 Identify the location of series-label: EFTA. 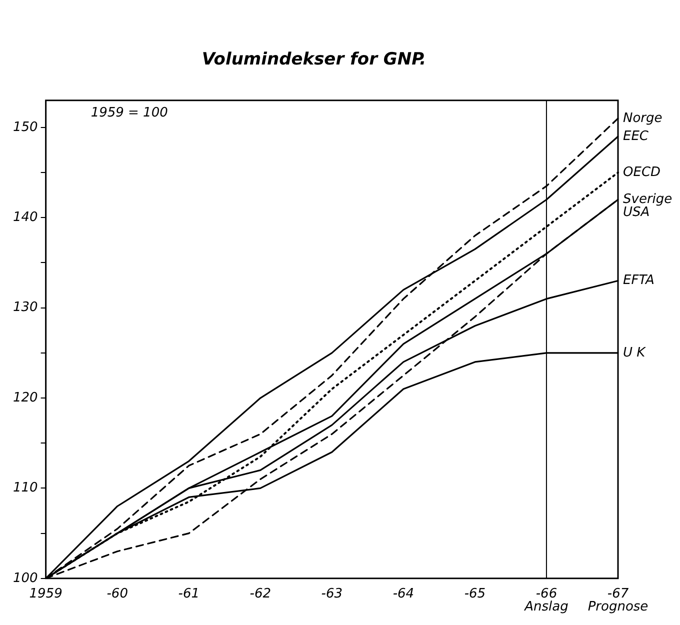
(638, 280).